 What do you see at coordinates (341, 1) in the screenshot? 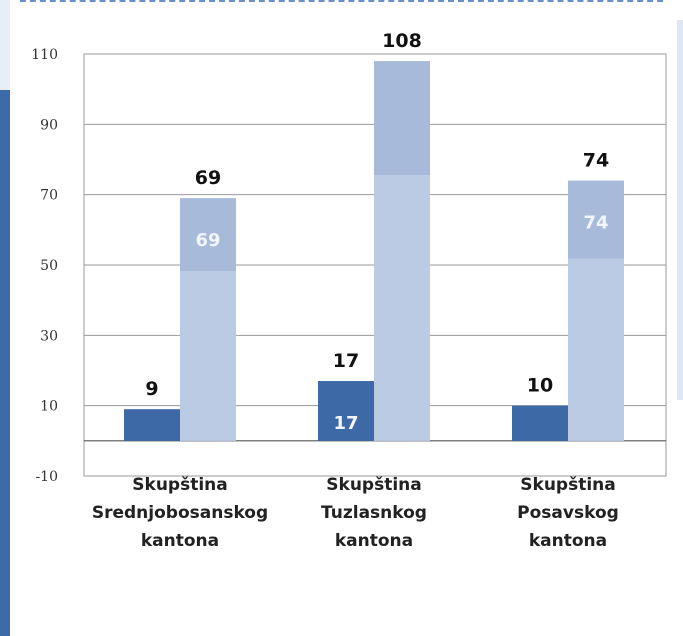
I see `frame-top-border` at bounding box center [341, 1].